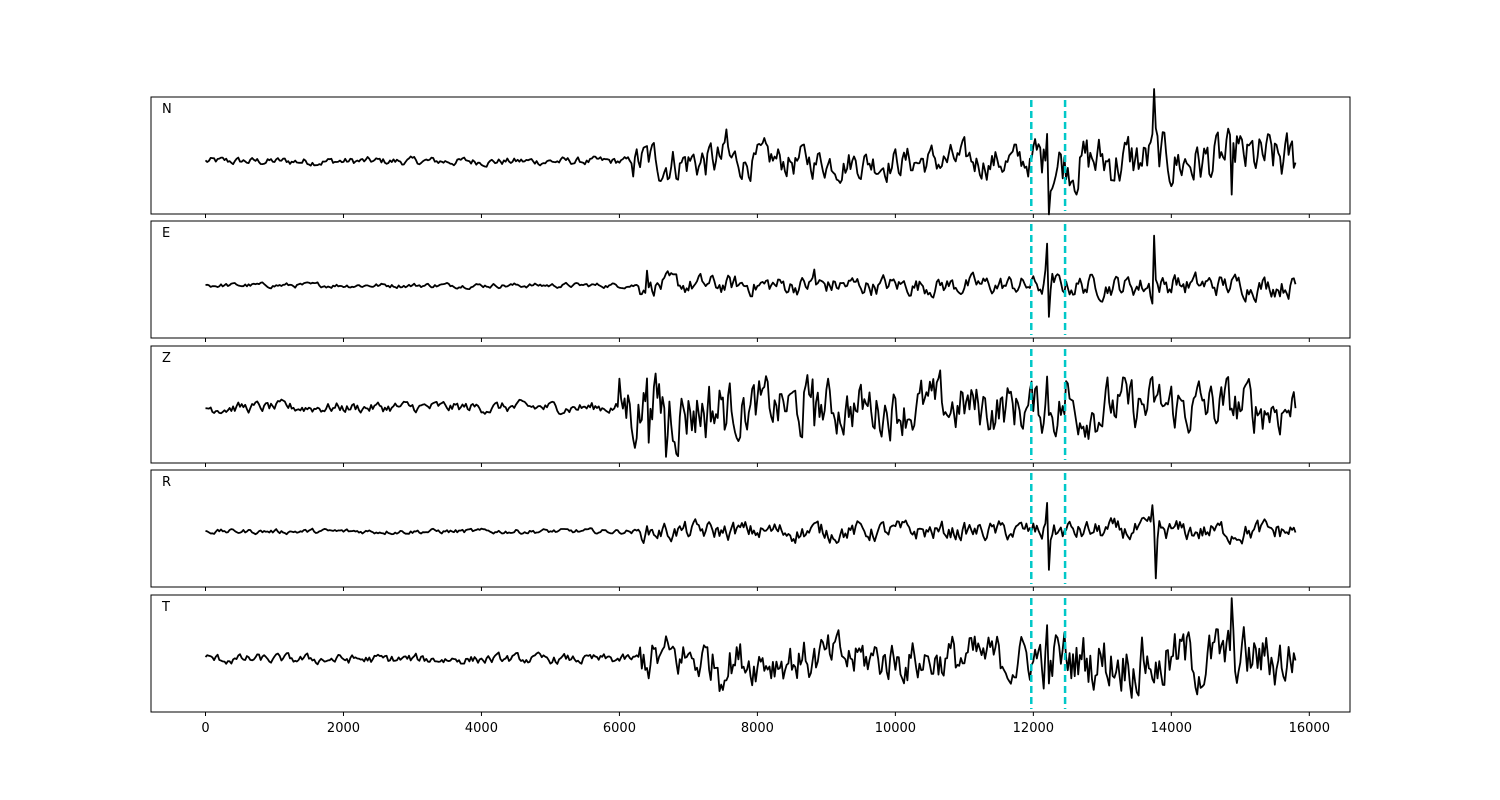 Image resolution: width=1500 pixels, height=800 pixels. What do you see at coordinates (343, 728) in the screenshot?
I see `x-tick-label: 2000` at bounding box center [343, 728].